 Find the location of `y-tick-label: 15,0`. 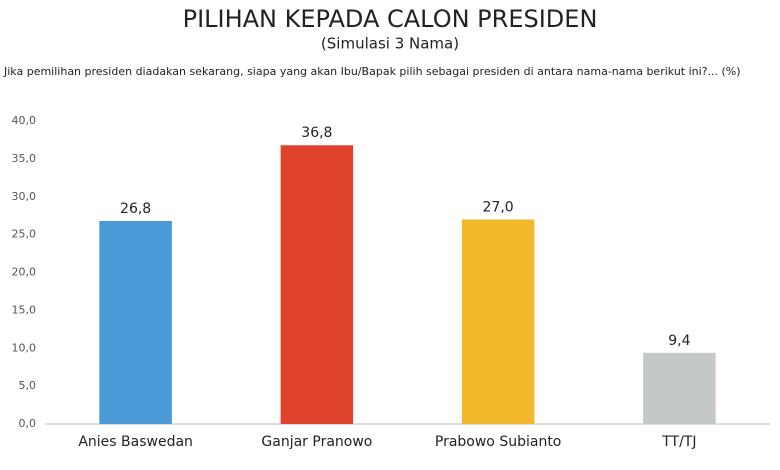

y-tick-label: 15,0 is located at coordinates (24, 309).